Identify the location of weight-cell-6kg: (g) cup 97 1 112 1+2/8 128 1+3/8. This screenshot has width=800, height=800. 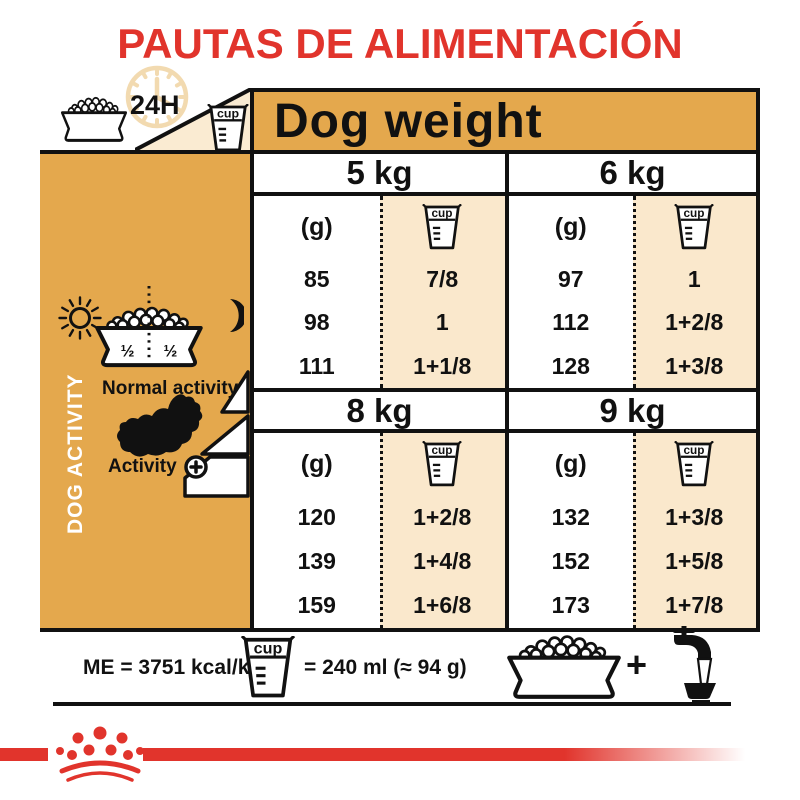
(630, 292).